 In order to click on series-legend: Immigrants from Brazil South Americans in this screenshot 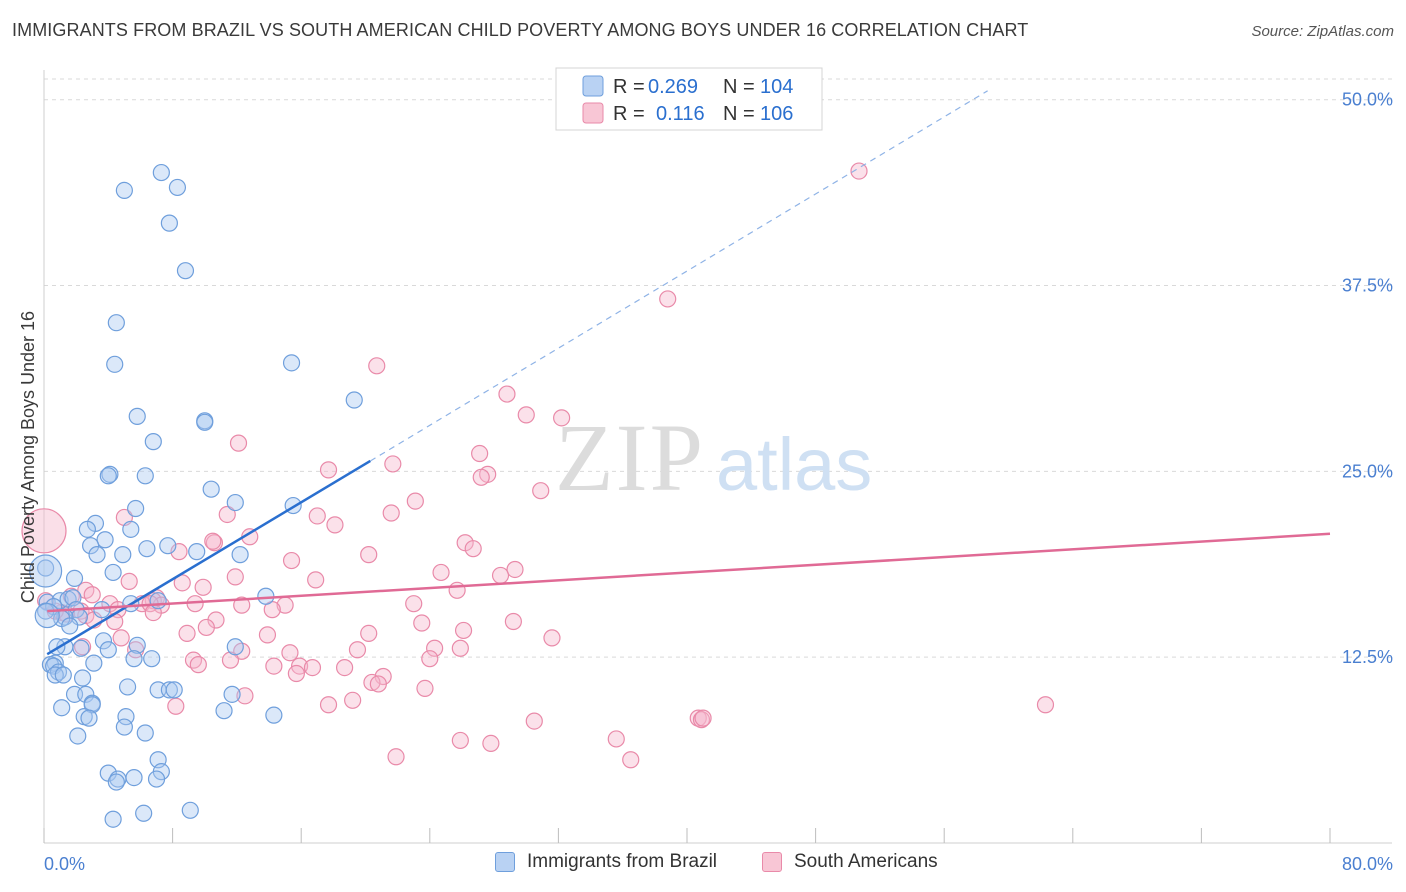, I will do `click(703, 865)`.